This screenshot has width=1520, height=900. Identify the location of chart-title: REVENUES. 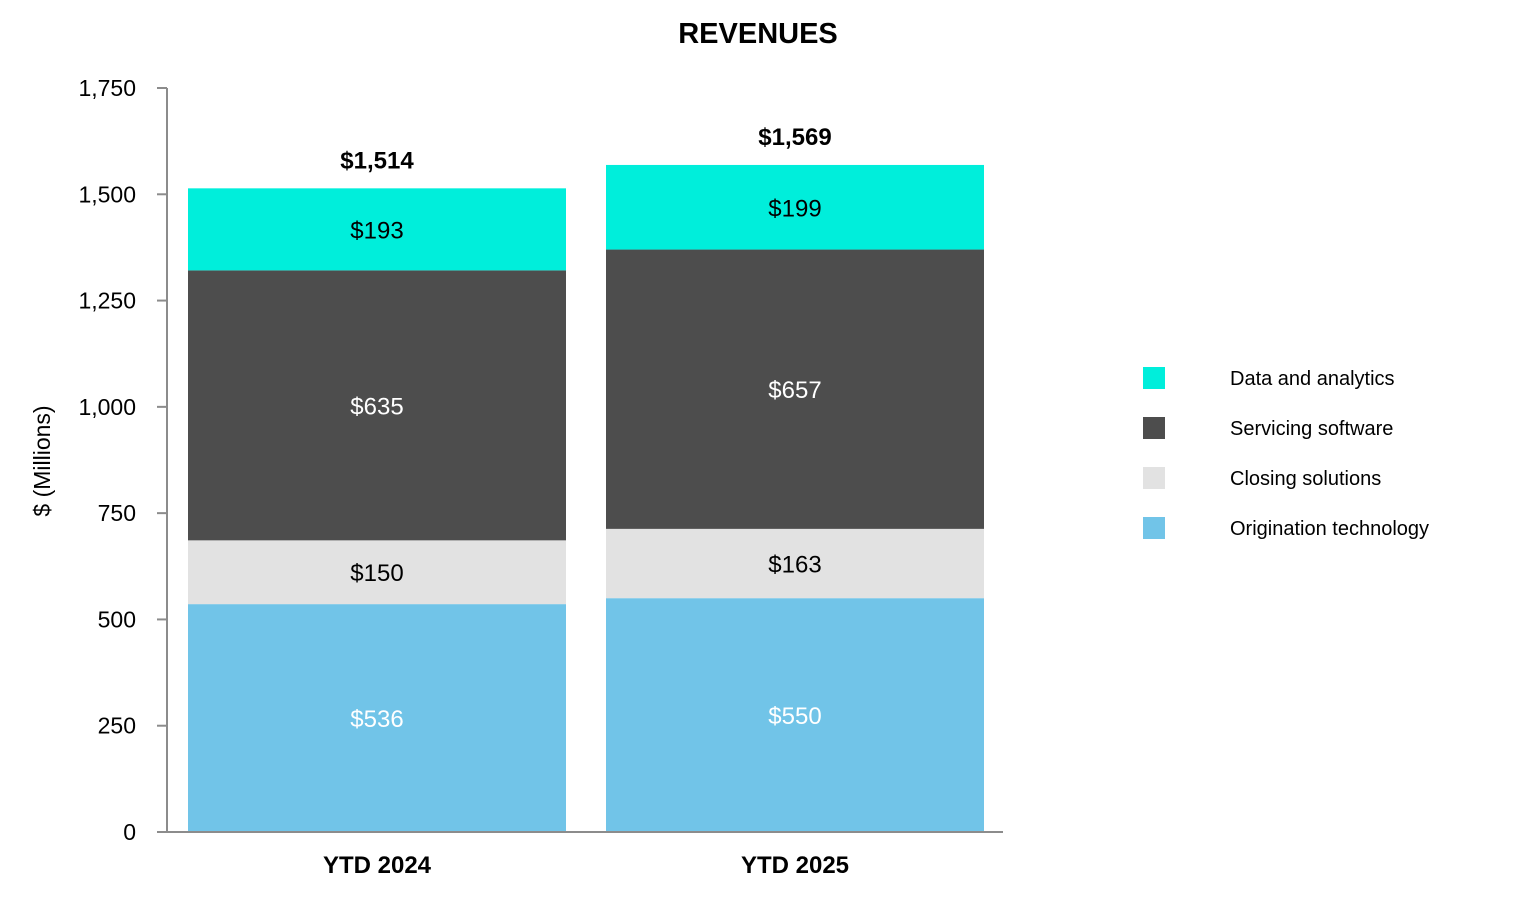
(758, 34).